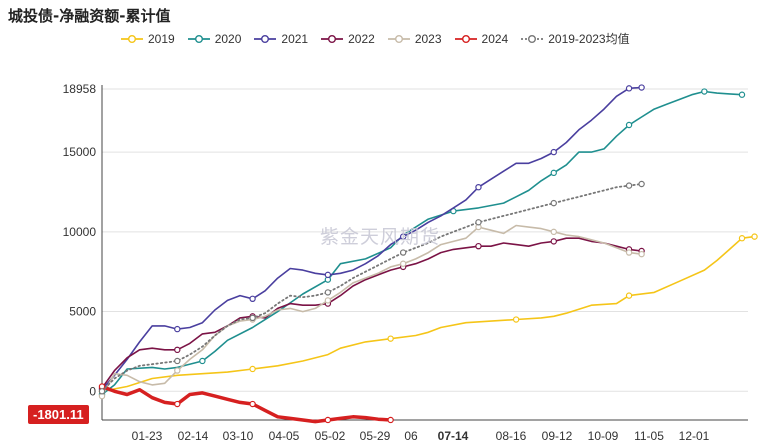  I want to click on y-tick-label: 5000, so click(82, 312).